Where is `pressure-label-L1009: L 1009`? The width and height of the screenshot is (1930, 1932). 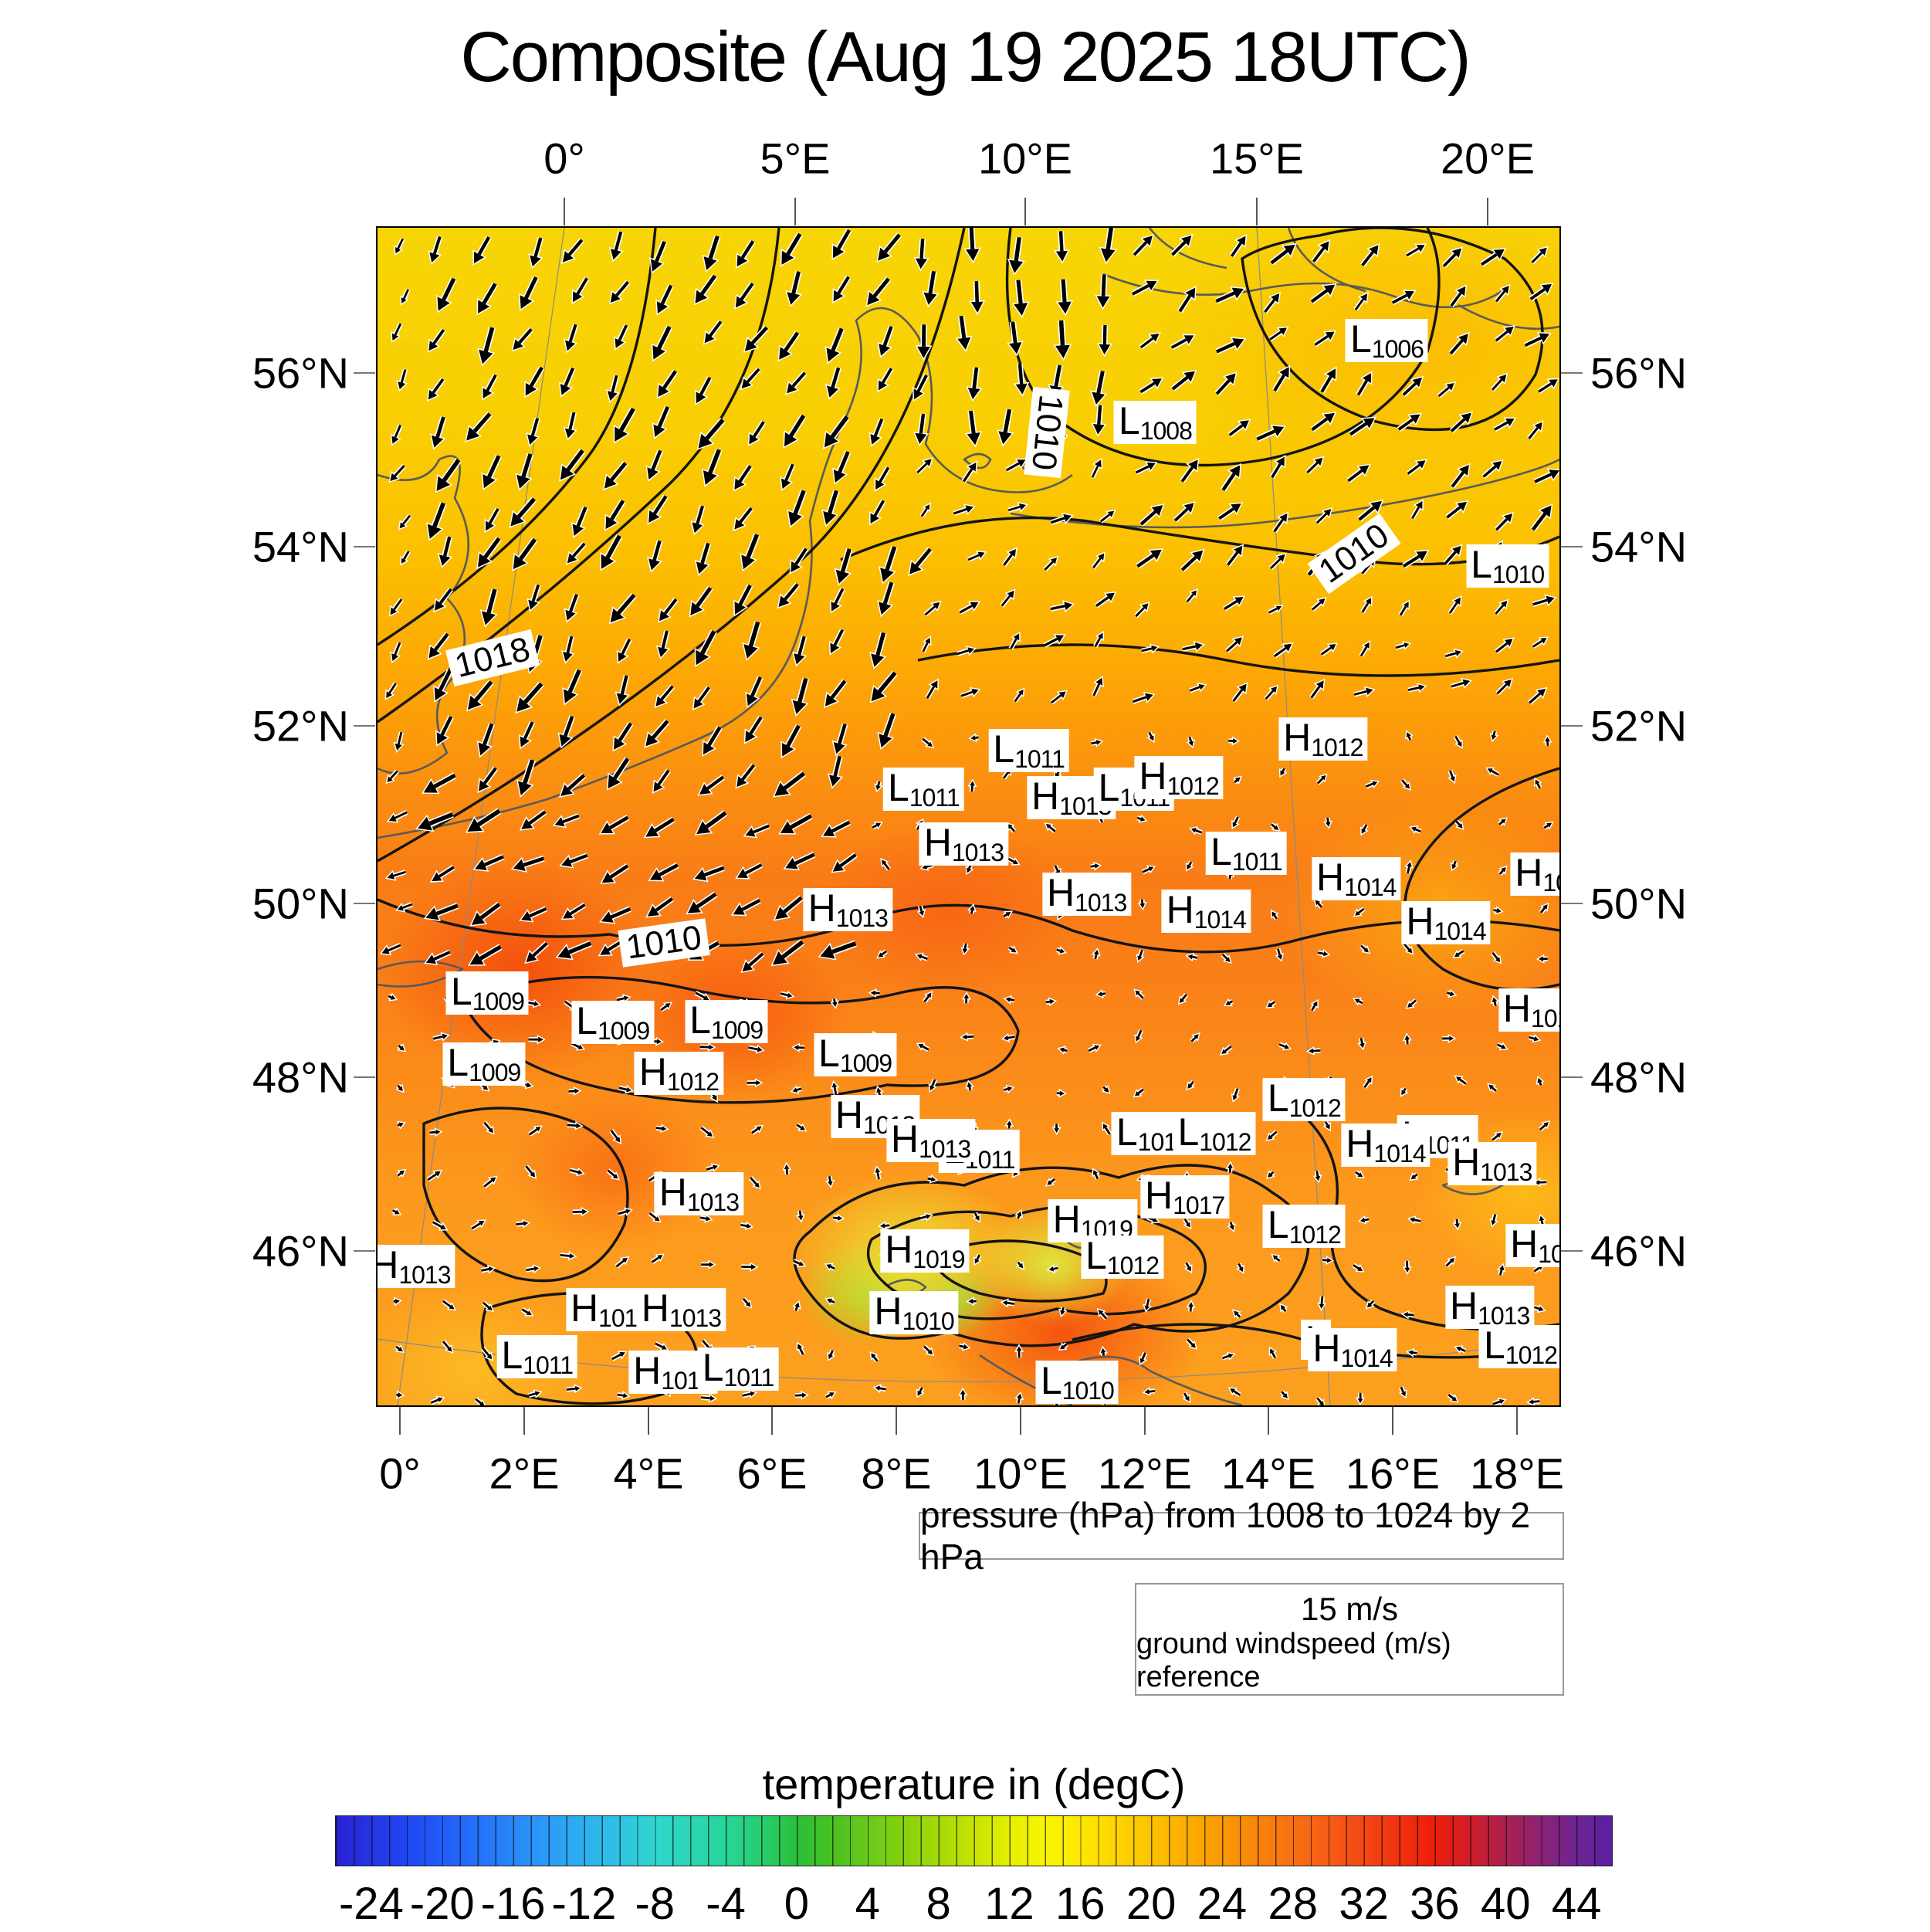
pressure-label-L1009: L 1009 is located at coordinates (484, 1064).